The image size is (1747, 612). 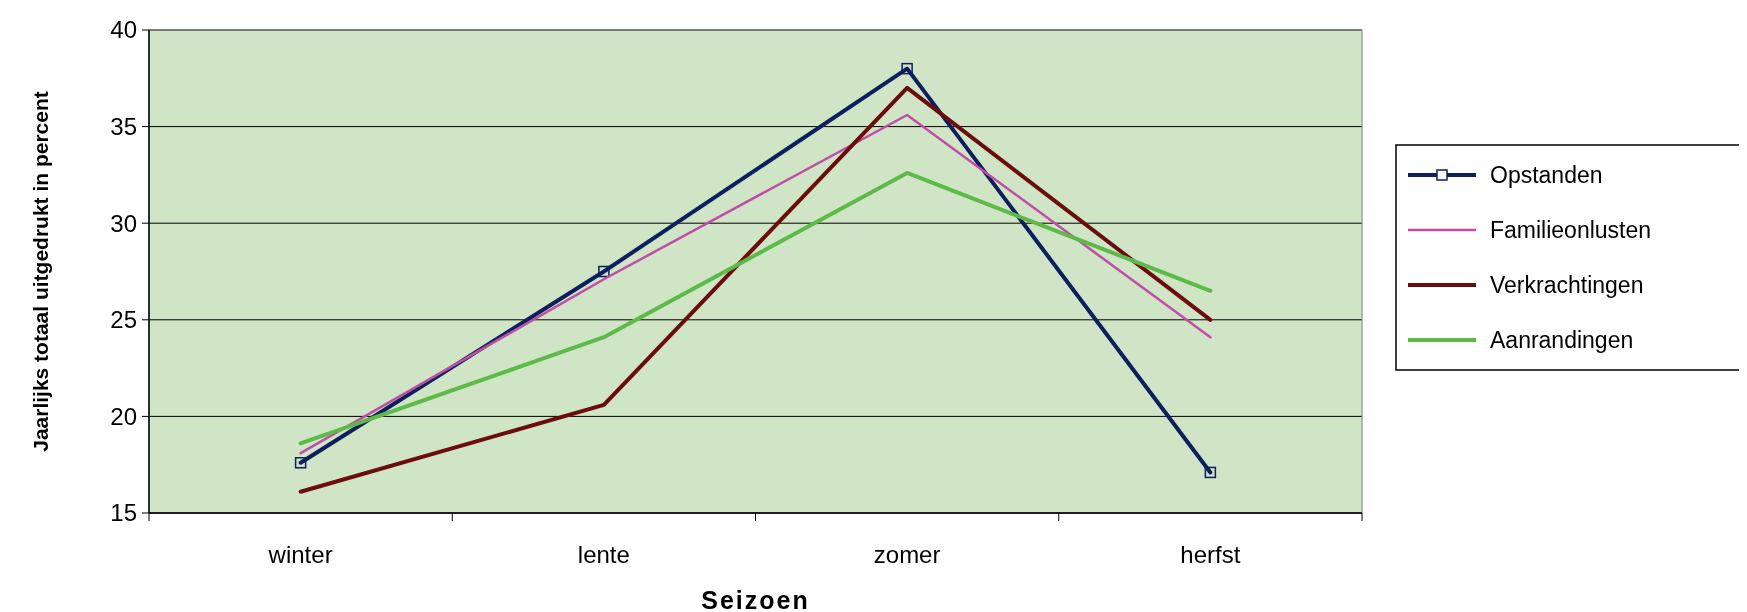 I want to click on y-tick-label: 15, so click(x=123, y=513).